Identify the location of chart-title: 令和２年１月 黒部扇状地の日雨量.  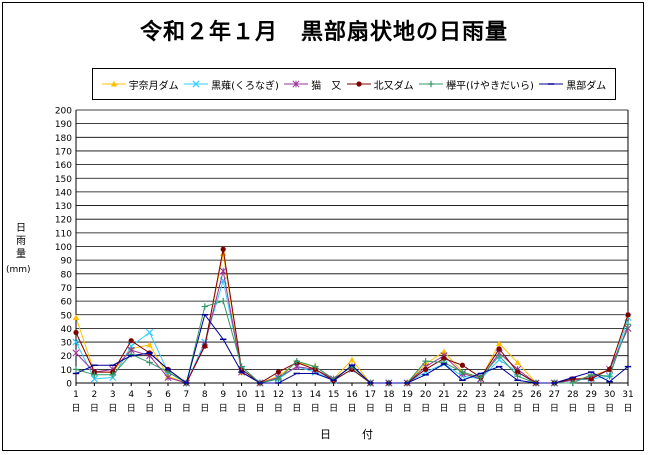
(323, 32).